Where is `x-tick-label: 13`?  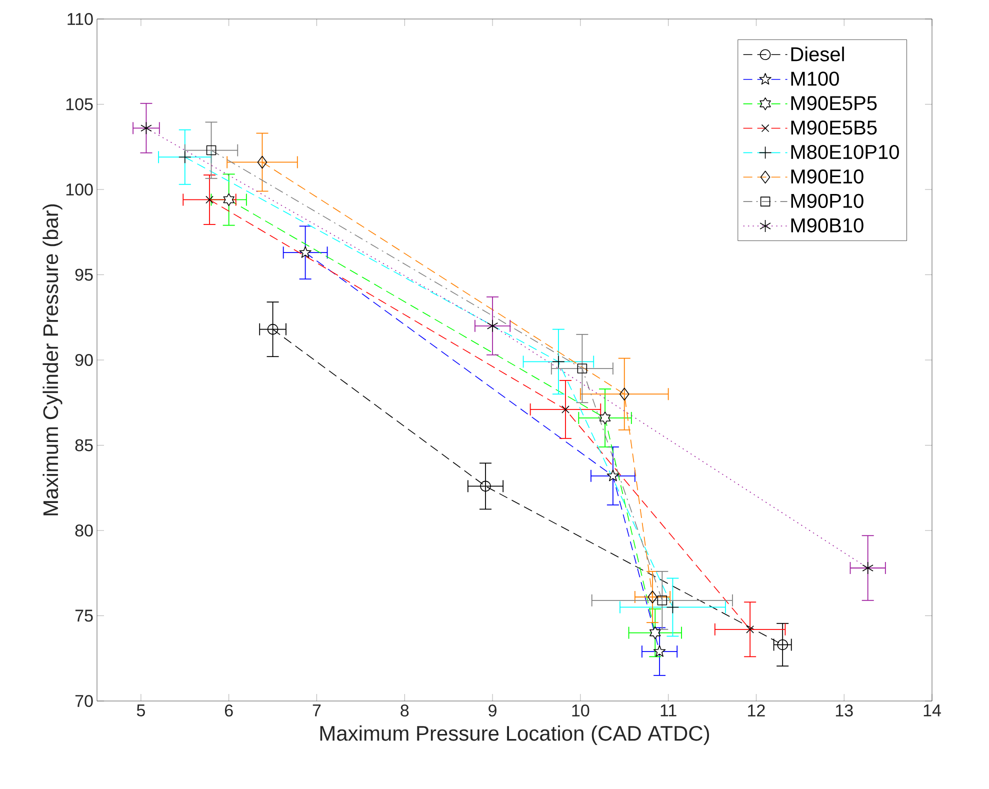
x-tick-label: 13 is located at coordinates (844, 710).